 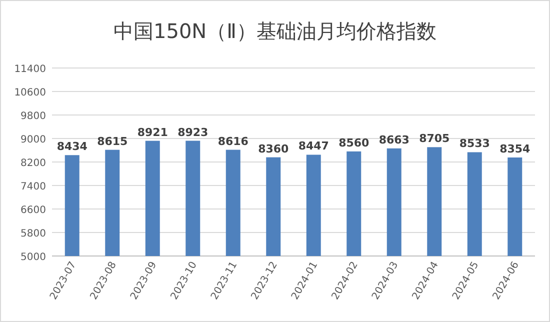 I want to click on y-tick-label: 5000, so click(x=33, y=257).